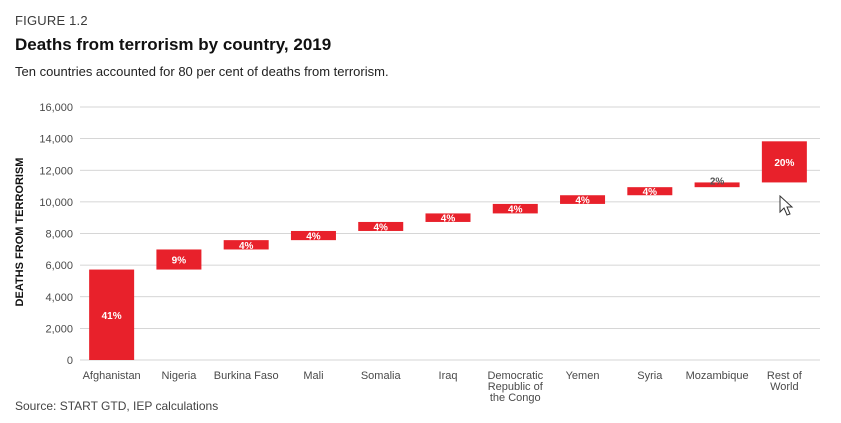  What do you see at coordinates (717, 376) in the screenshot?
I see `category-label: Mozambique` at bounding box center [717, 376].